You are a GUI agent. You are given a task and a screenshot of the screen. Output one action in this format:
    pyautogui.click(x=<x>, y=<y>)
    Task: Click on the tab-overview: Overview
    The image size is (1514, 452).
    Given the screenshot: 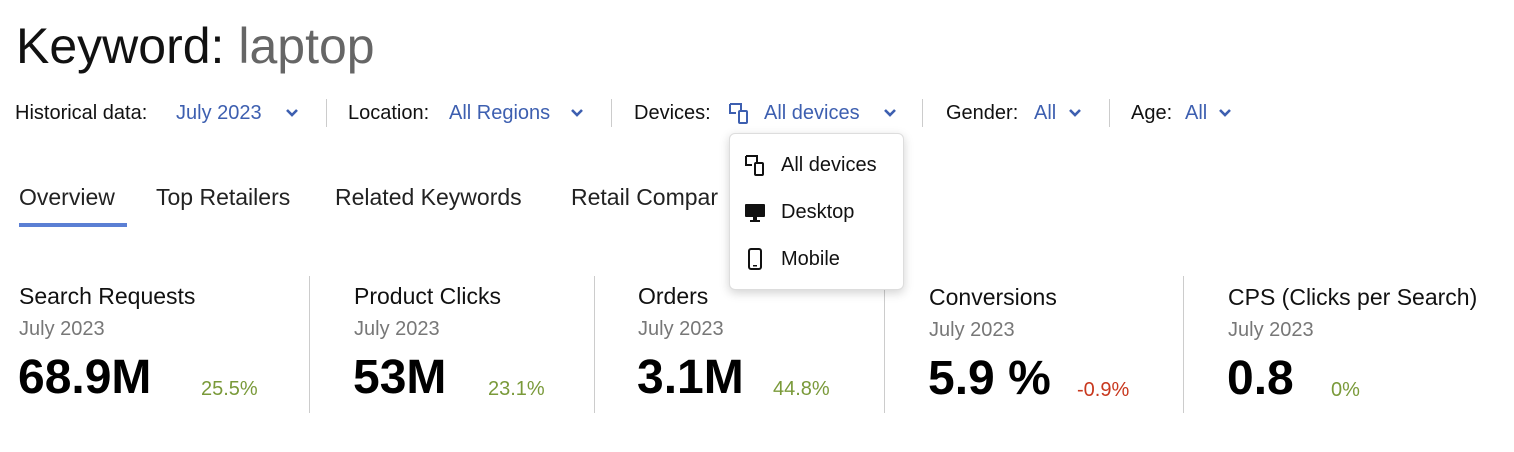 What is the action you would take?
    pyautogui.click(x=67, y=197)
    